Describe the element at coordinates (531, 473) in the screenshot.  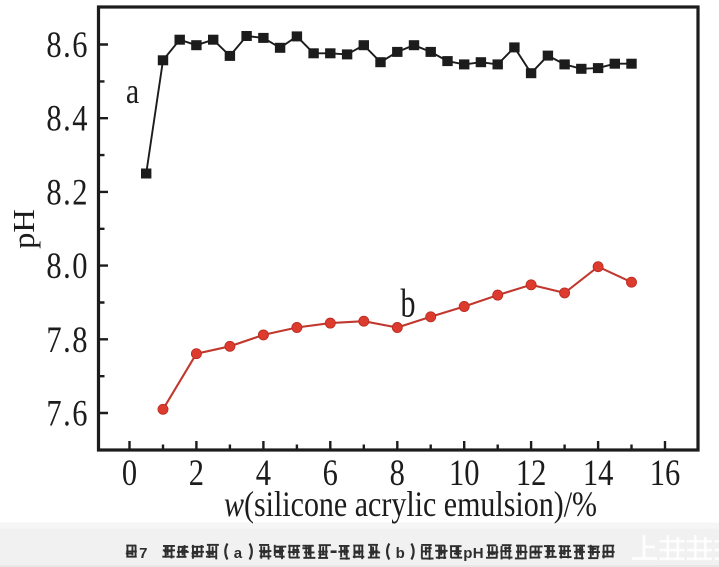
I see `svg-text: 12` at that location.